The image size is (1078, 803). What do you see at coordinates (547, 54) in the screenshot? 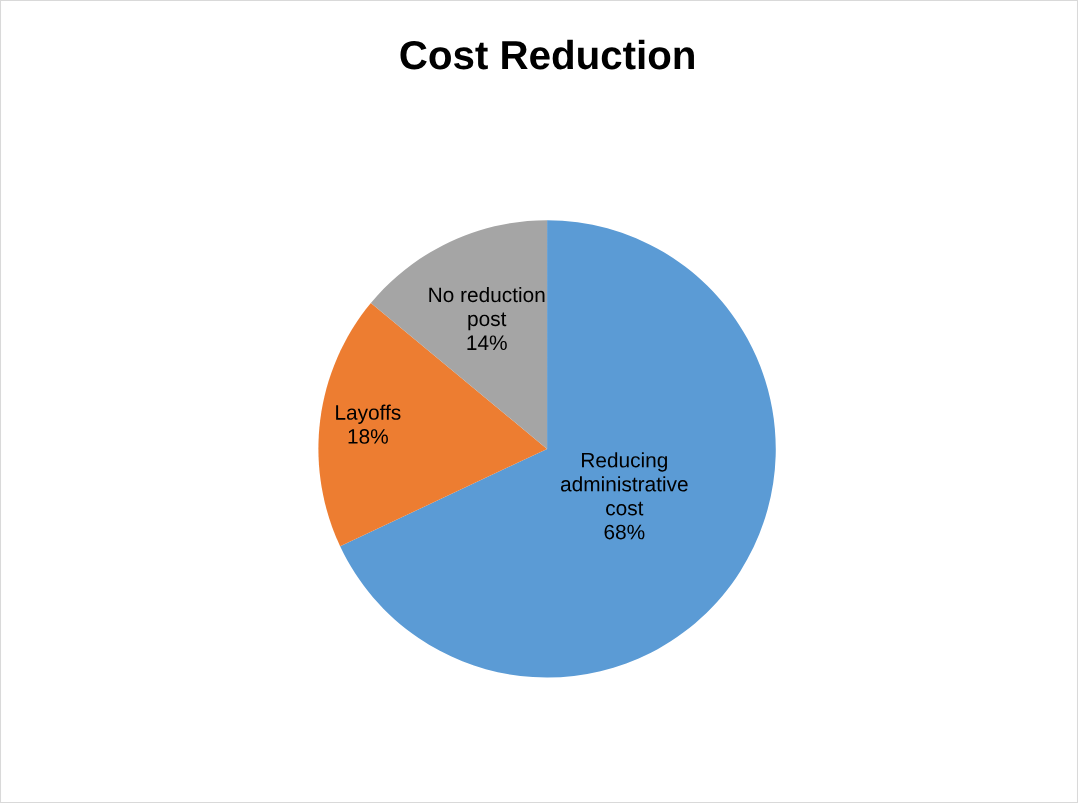
I see `chart-title: Cost Reduction` at bounding box center [547, 54].